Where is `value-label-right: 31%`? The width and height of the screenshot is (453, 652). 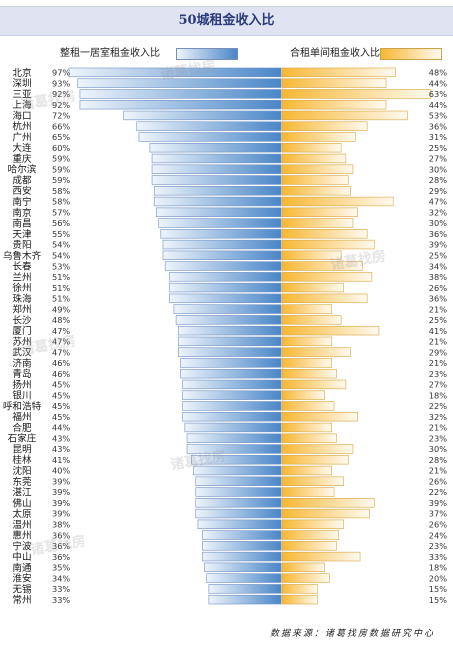
value-label-right: 31% is located at coordinates (438, 137).